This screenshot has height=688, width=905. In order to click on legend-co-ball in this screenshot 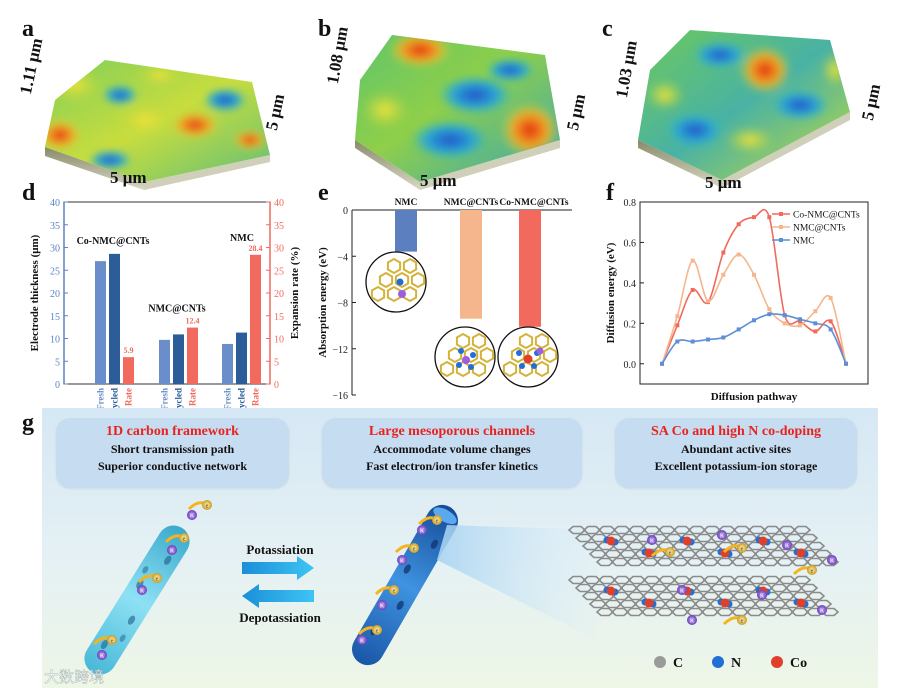, I will do `click(777, 662)`.